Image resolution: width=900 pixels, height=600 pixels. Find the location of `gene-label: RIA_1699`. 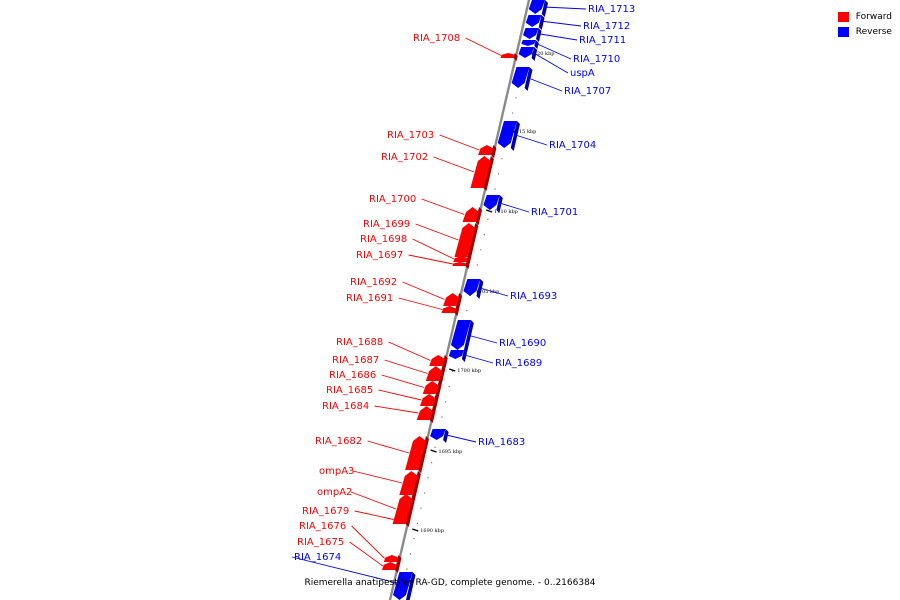

gene-label: RIA_1699 is located at coordinates (386, 224).